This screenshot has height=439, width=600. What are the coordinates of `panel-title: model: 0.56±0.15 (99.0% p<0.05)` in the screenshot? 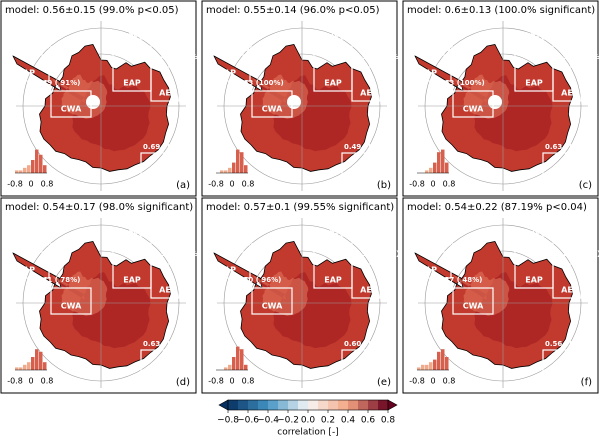 It's located at (92, 10).